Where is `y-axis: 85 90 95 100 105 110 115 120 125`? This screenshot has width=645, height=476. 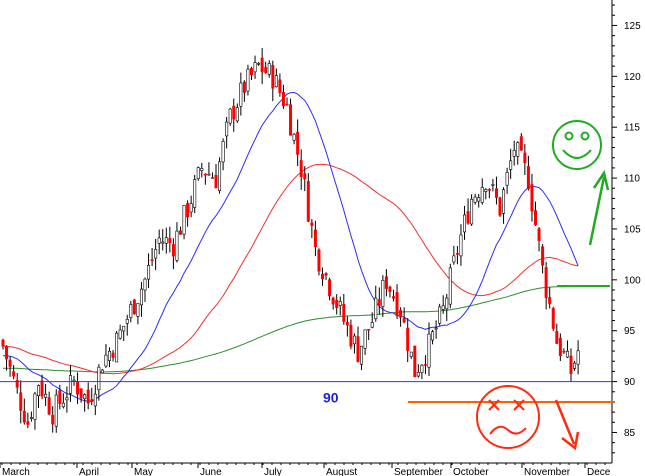
y-axis: 85 90 95 100 105 110 115 120 125 is located at coordinates (626, 229).